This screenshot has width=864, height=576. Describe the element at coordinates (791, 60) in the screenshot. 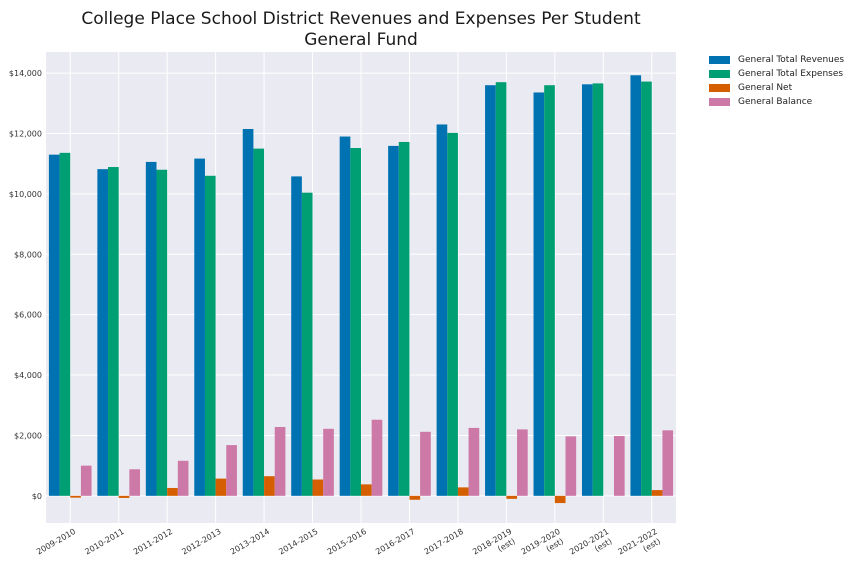

I see `legend-label: General Total Revenues` at that location.